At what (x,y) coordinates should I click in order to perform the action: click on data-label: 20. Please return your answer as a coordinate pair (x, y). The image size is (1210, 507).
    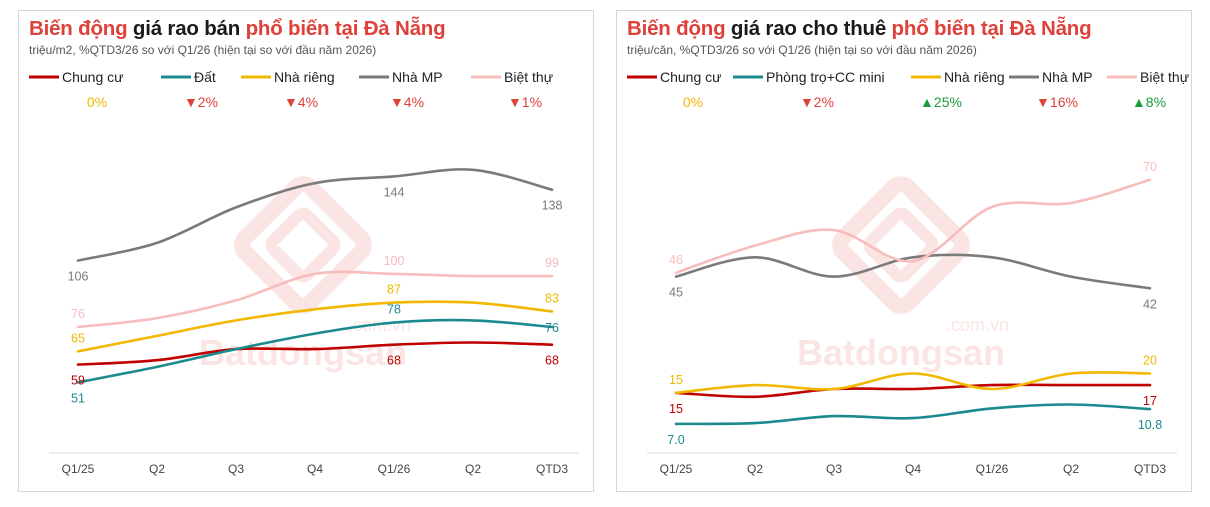
    Looking at the image, I should click on (1150, 361).